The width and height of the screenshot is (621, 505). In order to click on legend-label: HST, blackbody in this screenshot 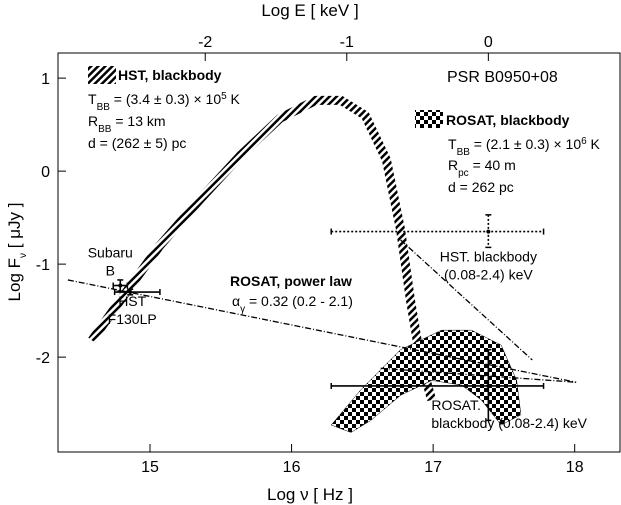, I will do `click(170, 75)`.